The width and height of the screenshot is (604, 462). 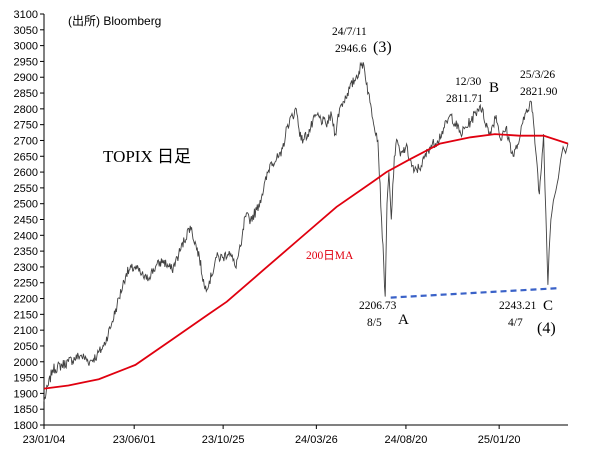 What do you see at coordinates (518, 306) in the screenshot?
I see `annotation-c-value: 2243.21` at bounding box center [518, 306].